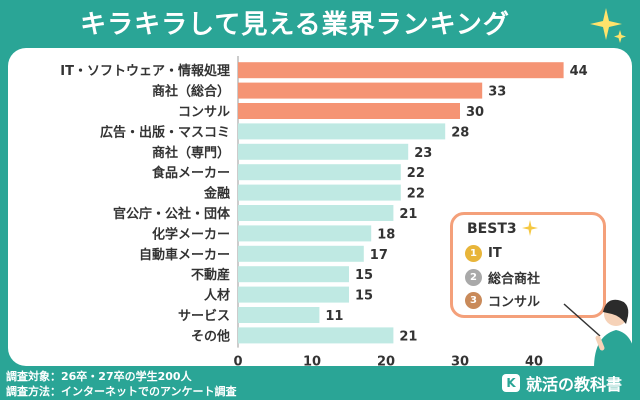 Image resolution: width=640 pixels, height=400 pixels. What do you see at coordinates (386, 360) in the screenshot?
I see `x-tick-label: 20` at bounding box center [386, 360].